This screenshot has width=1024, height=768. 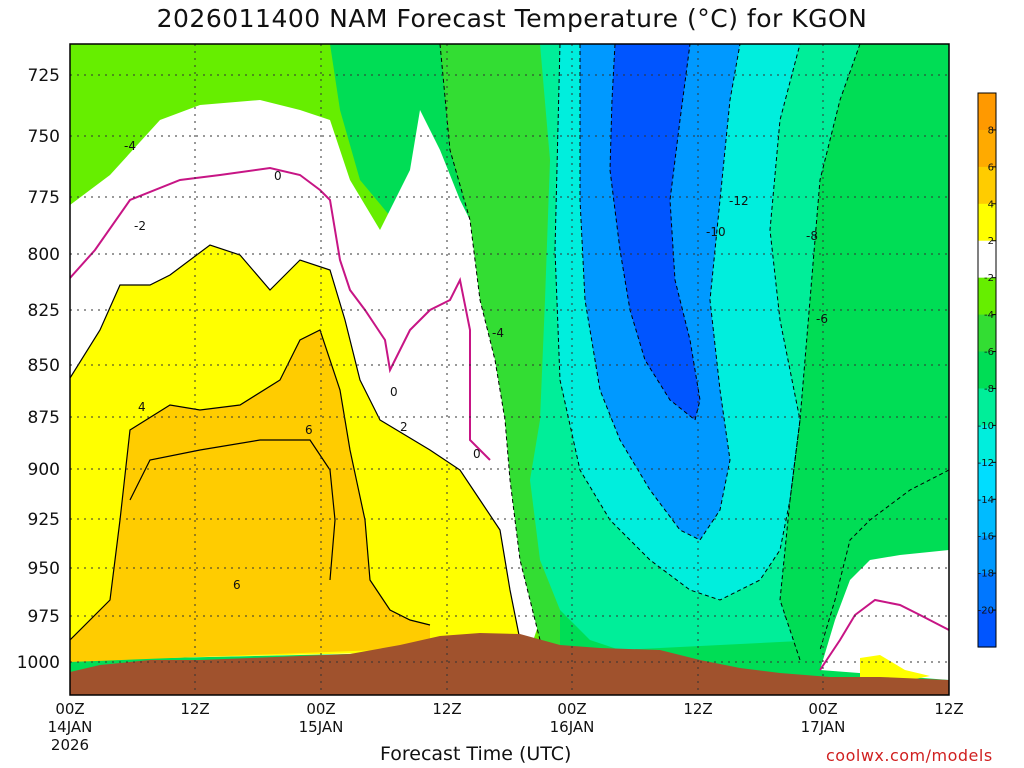 What do you see at coordinates (500, 352) in the screenshot?
I see `region-green-slope` at bounding box center [500, 352].